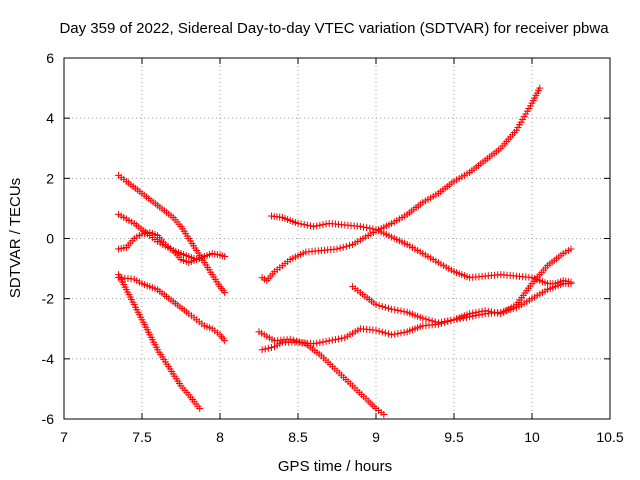 Image resolution: width=640 pixels, height=480 pixels. Describe the element at coordinates (532, 437) in the screenshot. I see `x-tick-label: 10` at that location.